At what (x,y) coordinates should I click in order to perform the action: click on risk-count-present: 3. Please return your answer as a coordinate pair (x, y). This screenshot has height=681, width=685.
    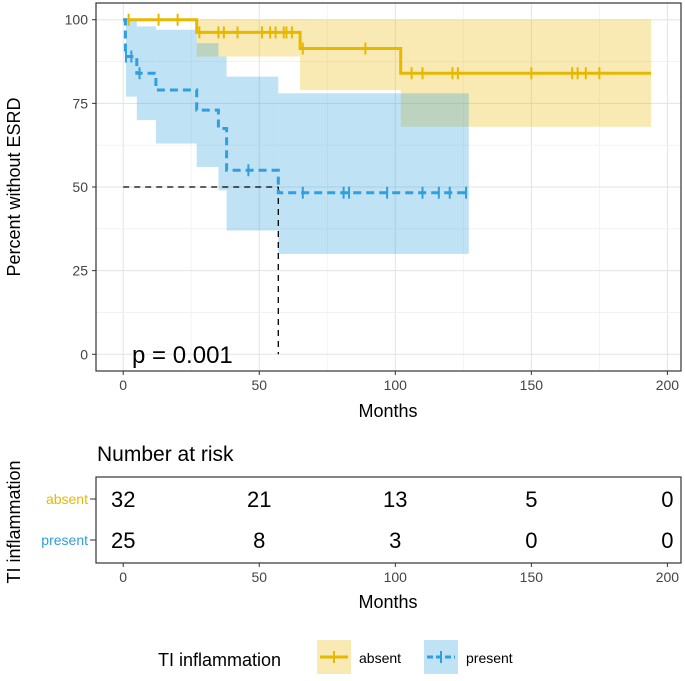
    Looking at the image, I should click on (395, 540).